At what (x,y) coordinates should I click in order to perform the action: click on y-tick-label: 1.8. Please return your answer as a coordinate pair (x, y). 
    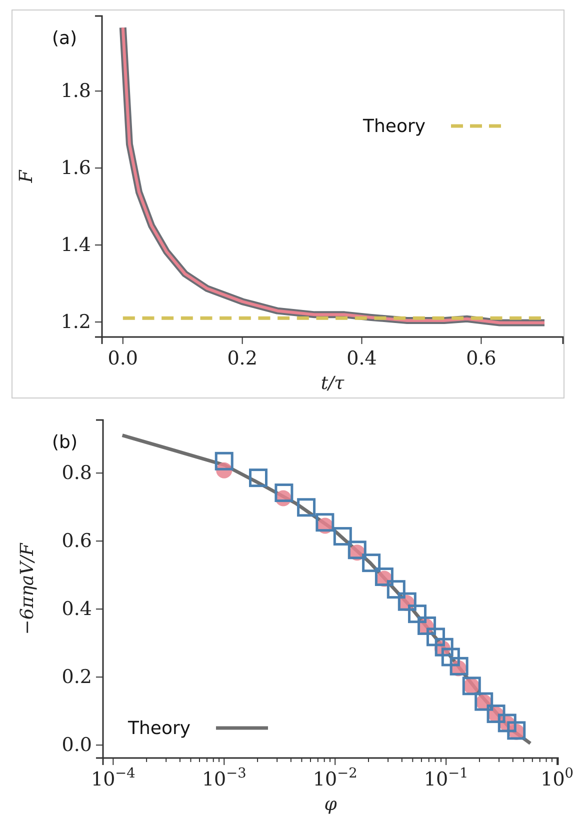
    Looking at the image, I should click on (75, 91).